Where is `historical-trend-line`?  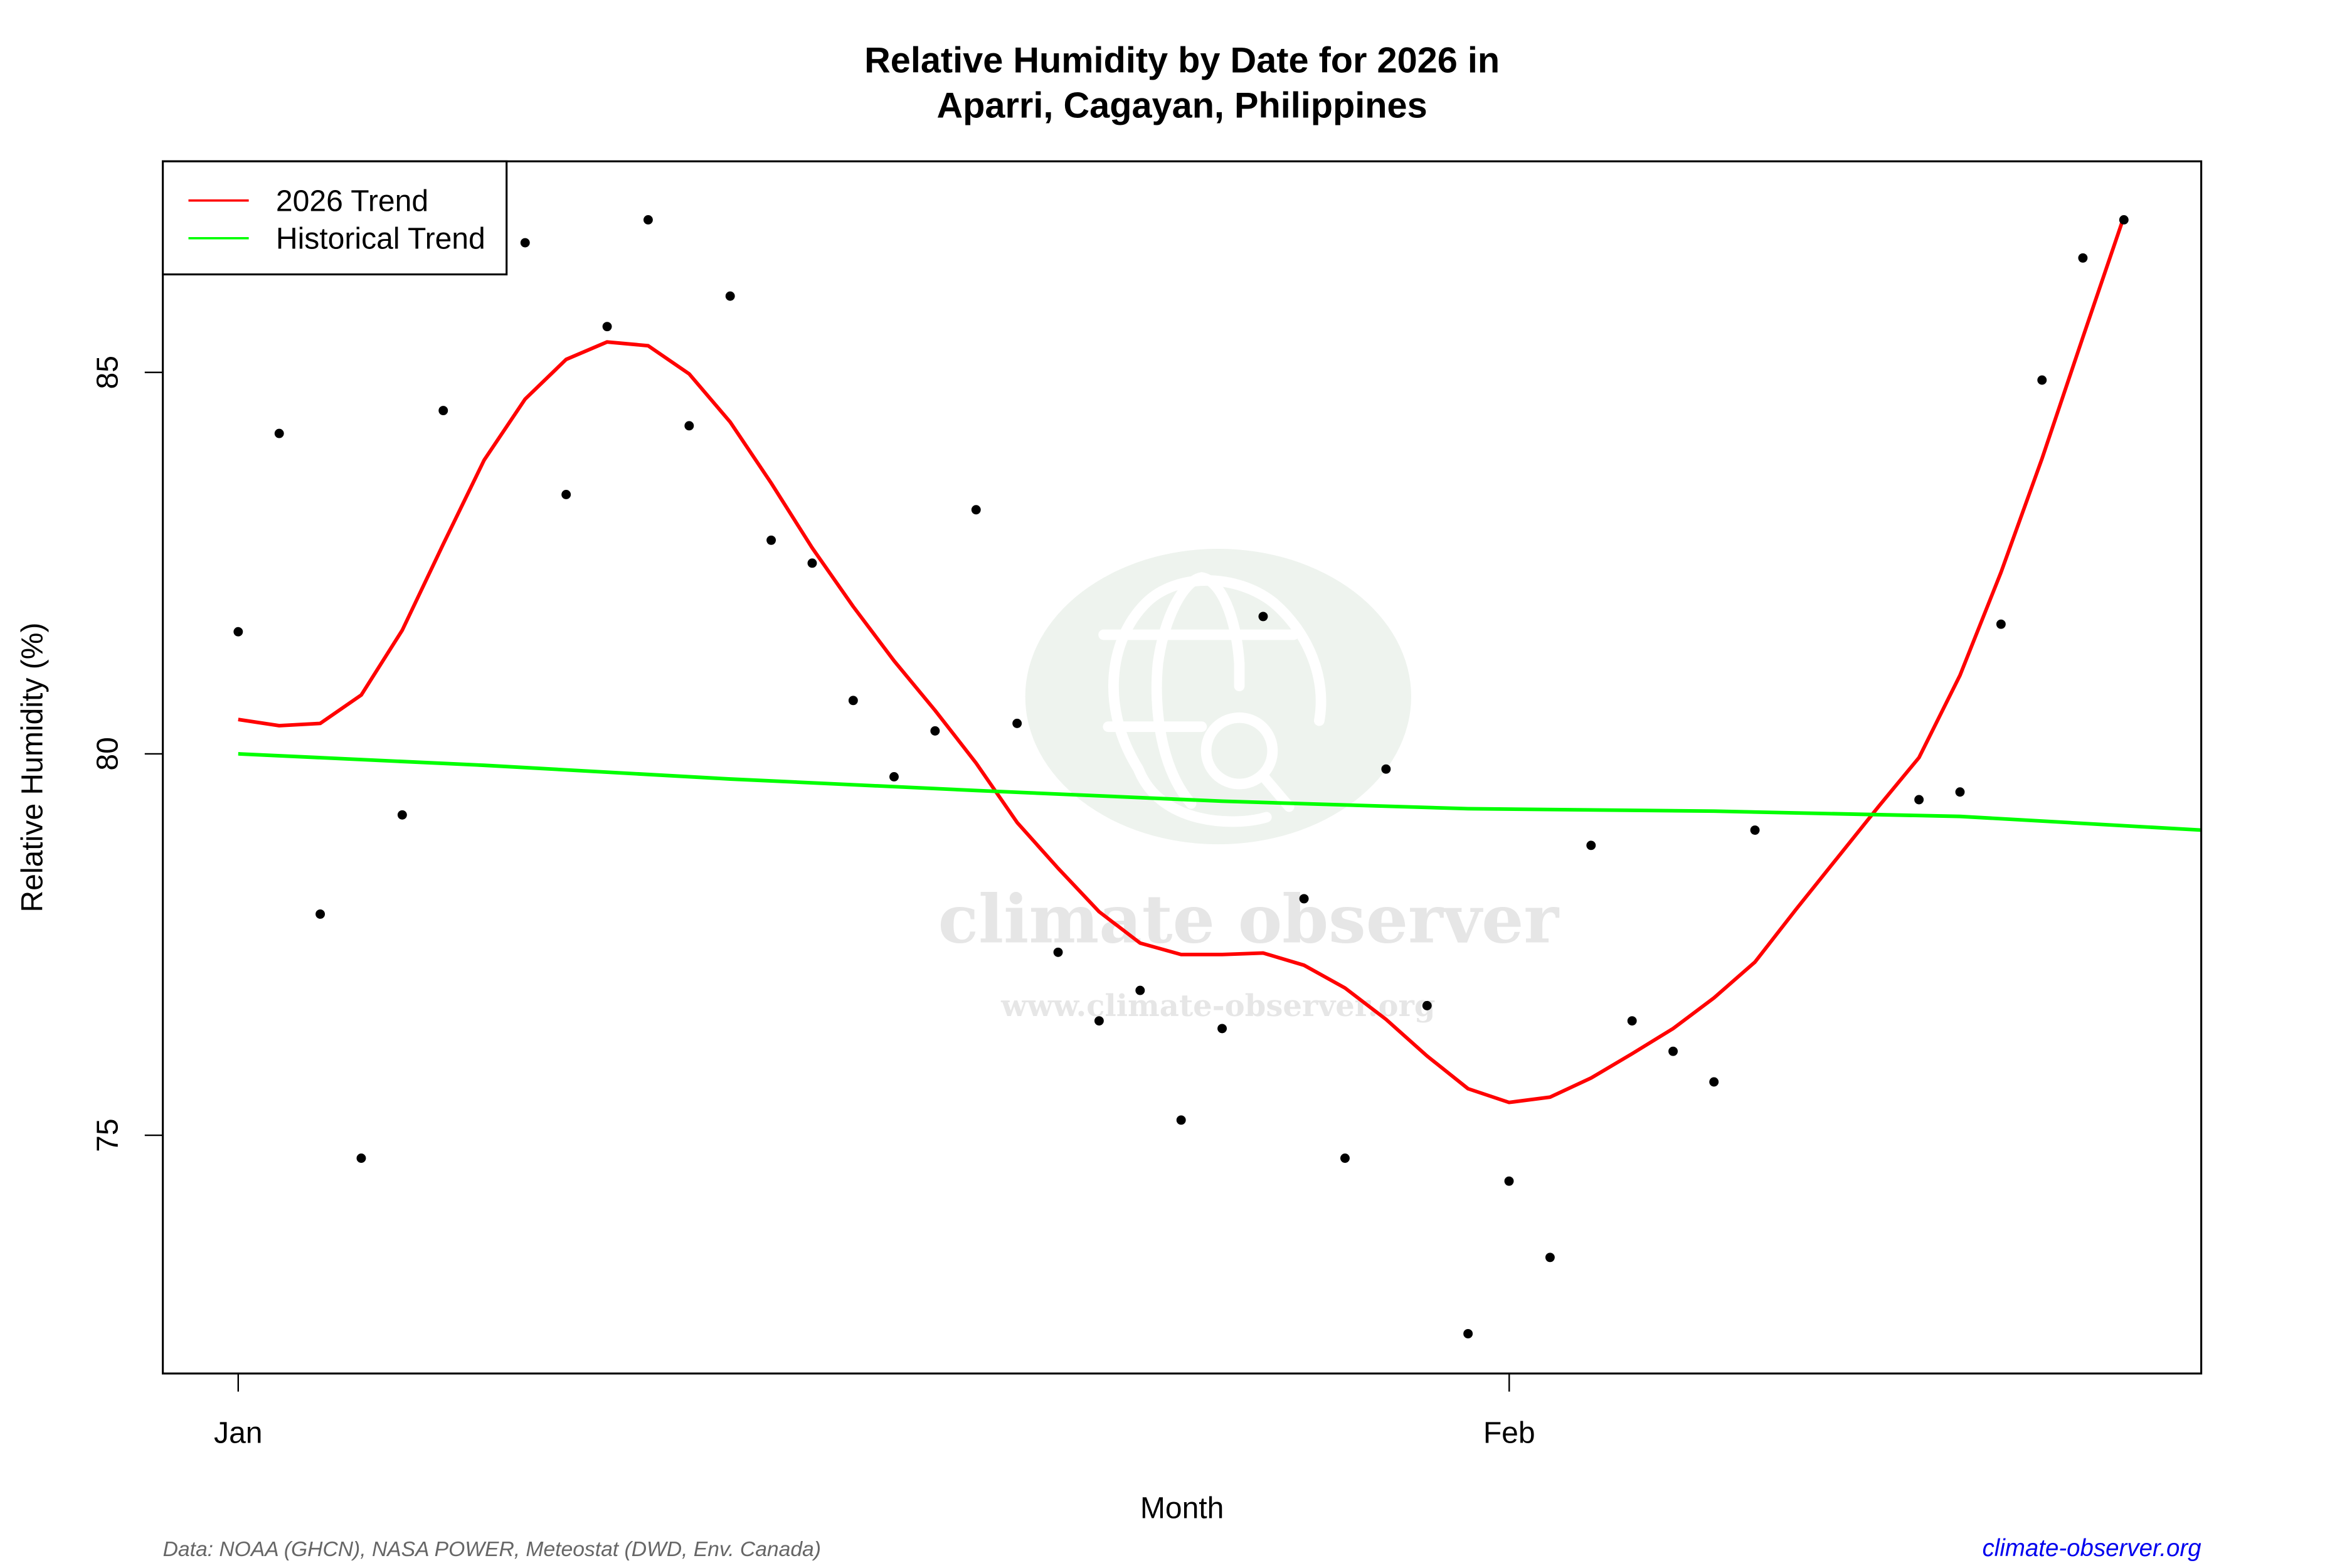 historical-trend-line is located at coordinates (1219, 792).